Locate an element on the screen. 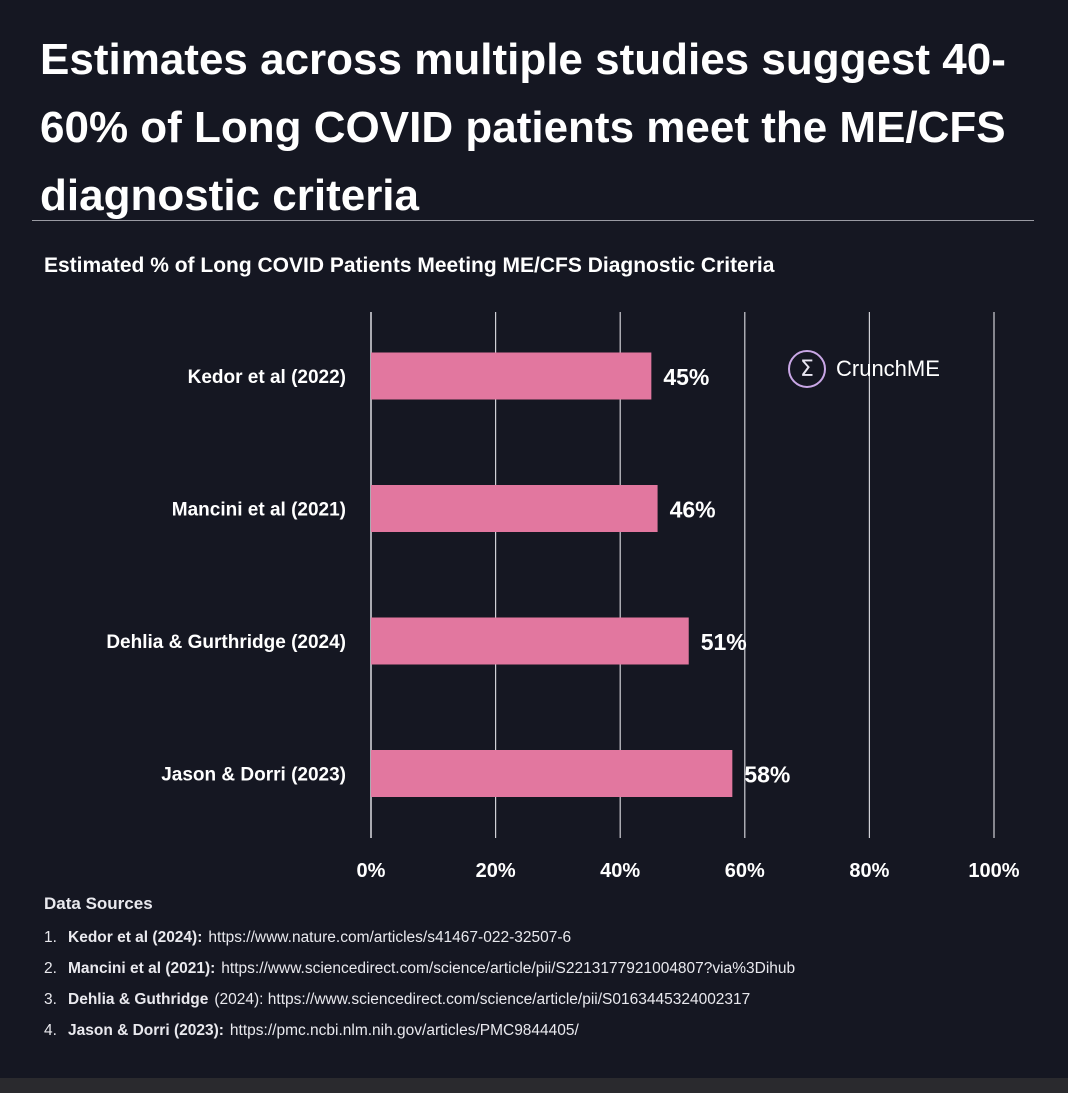  data-label: 51% is located at coordinates (724, 642).